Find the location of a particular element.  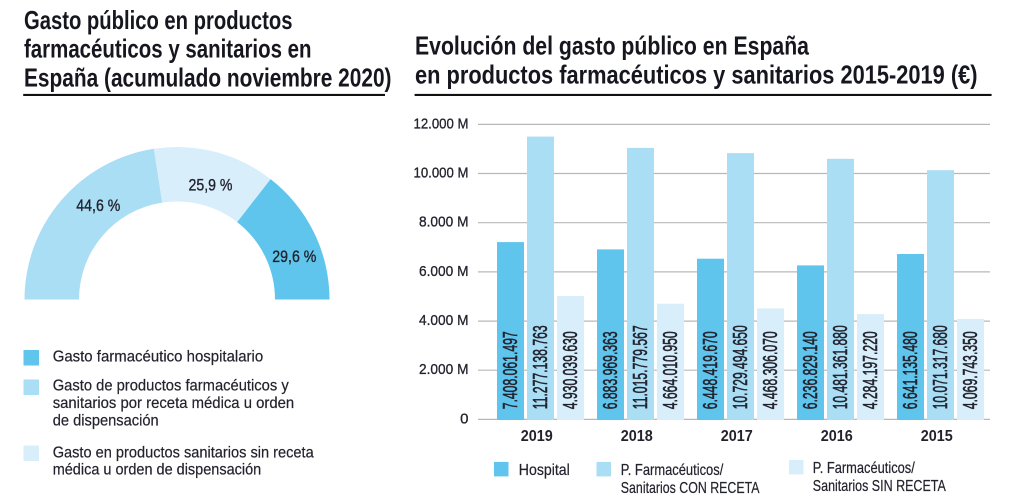

svg-text: 6.448.419.670 is located at coordinates (711, 370).